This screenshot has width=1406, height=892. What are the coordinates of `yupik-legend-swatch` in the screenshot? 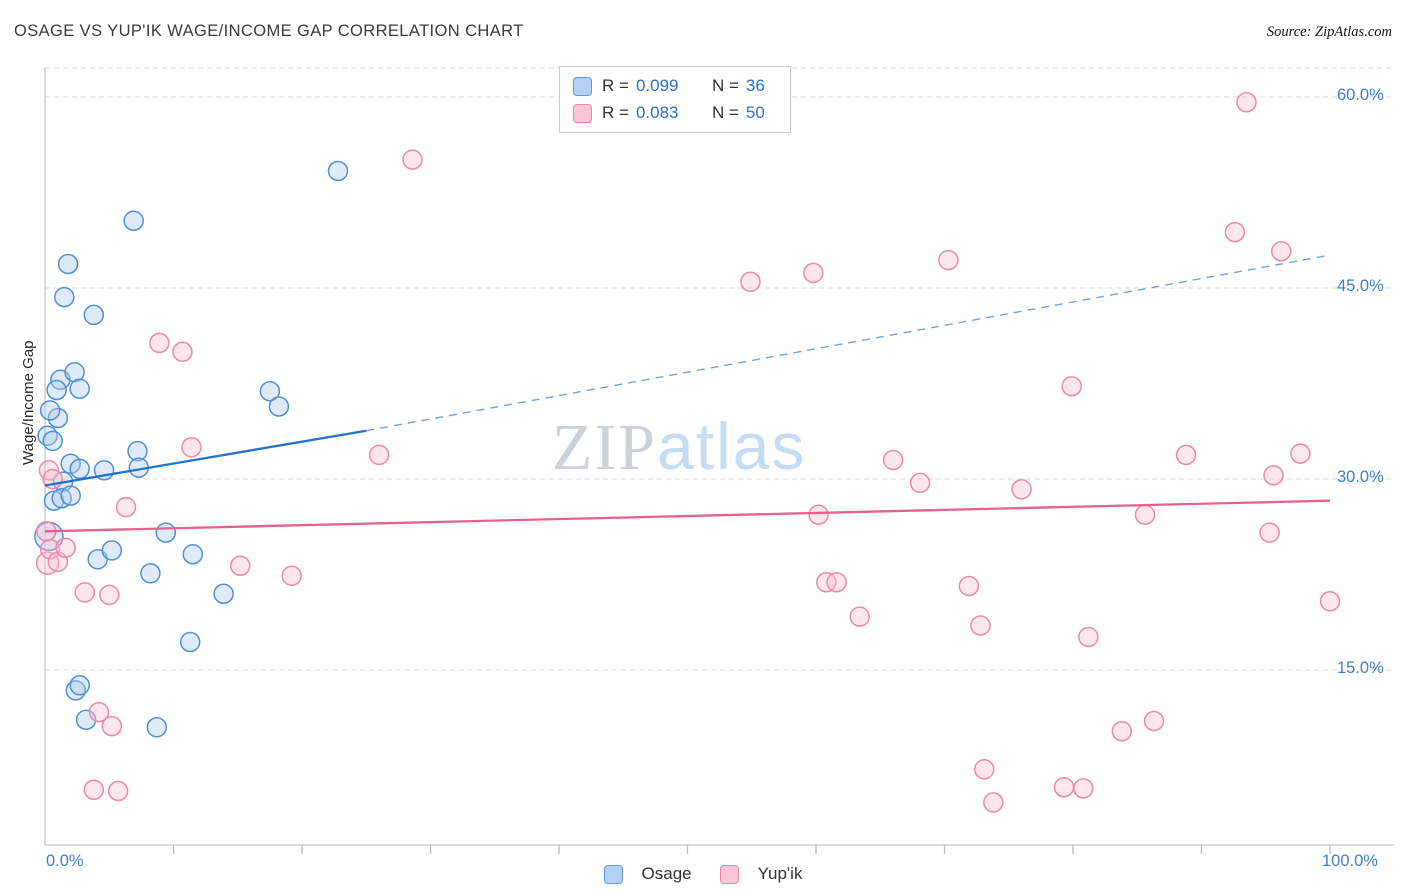 It's located at (729, 874).